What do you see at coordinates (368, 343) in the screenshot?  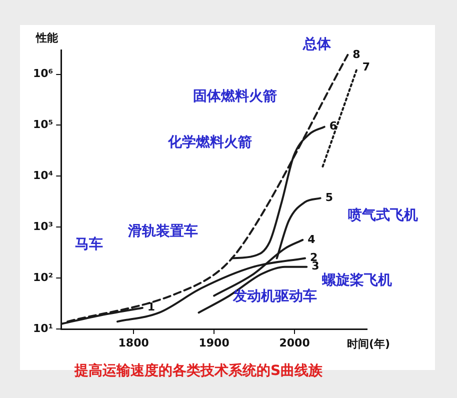 I see `x-axis-title: 时间(年)` at bounding box center [368, 343].